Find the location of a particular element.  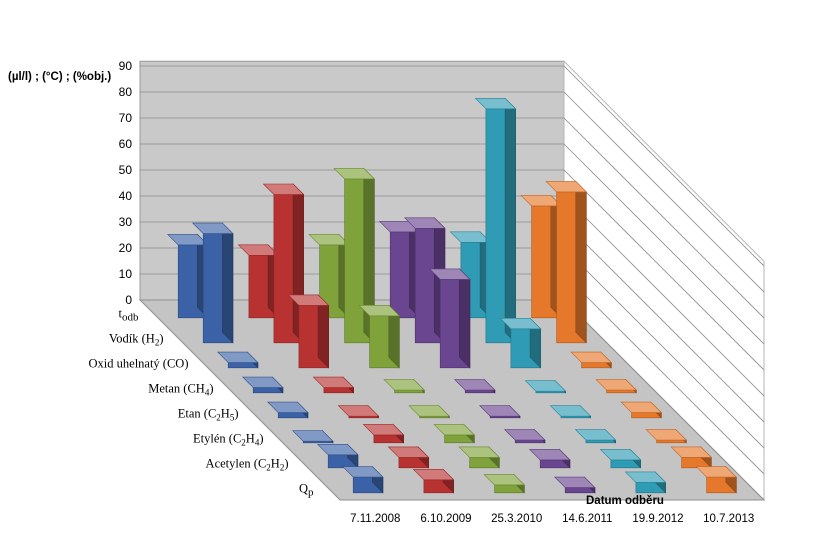

bar-7.11.2008-series-1 is located at coordinates (337, 456).